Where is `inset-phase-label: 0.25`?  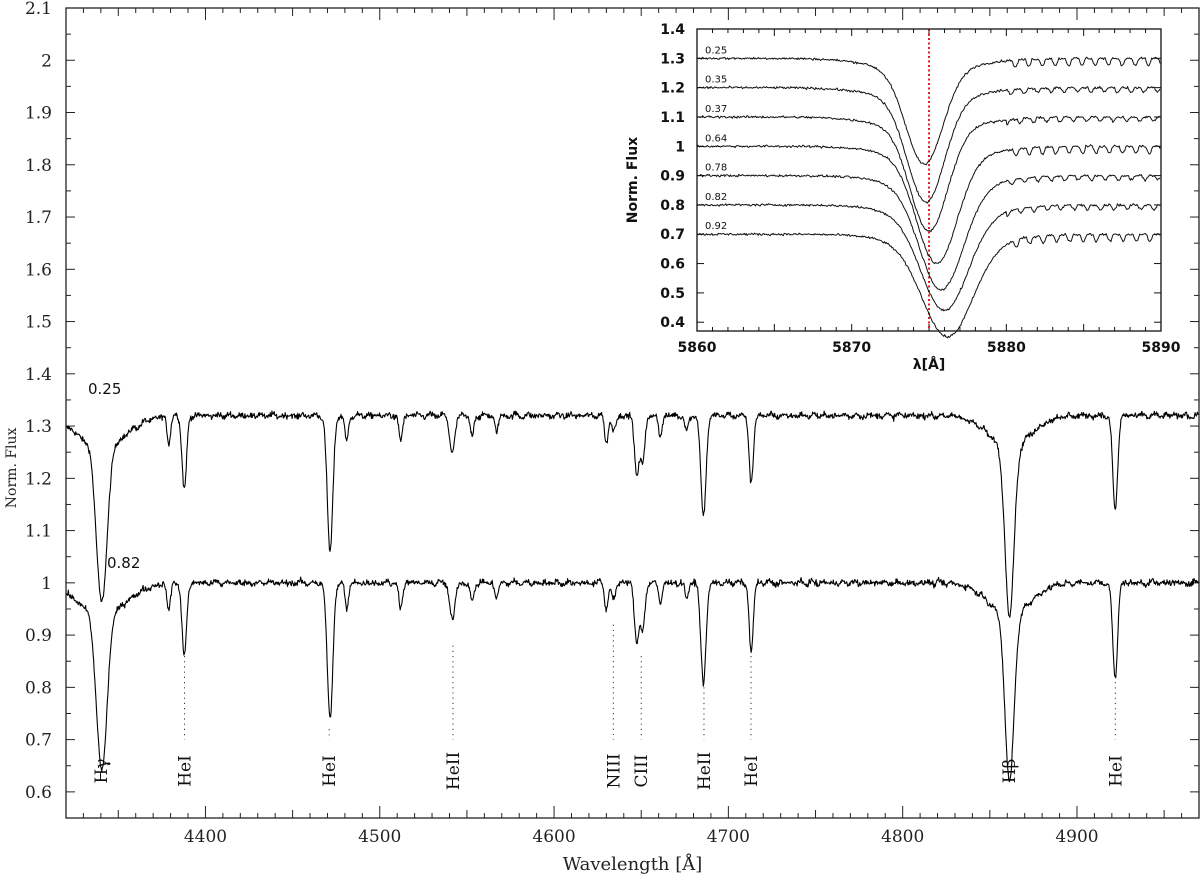
inset-phase-label: 0.25 is located at coordinates (716, 50).